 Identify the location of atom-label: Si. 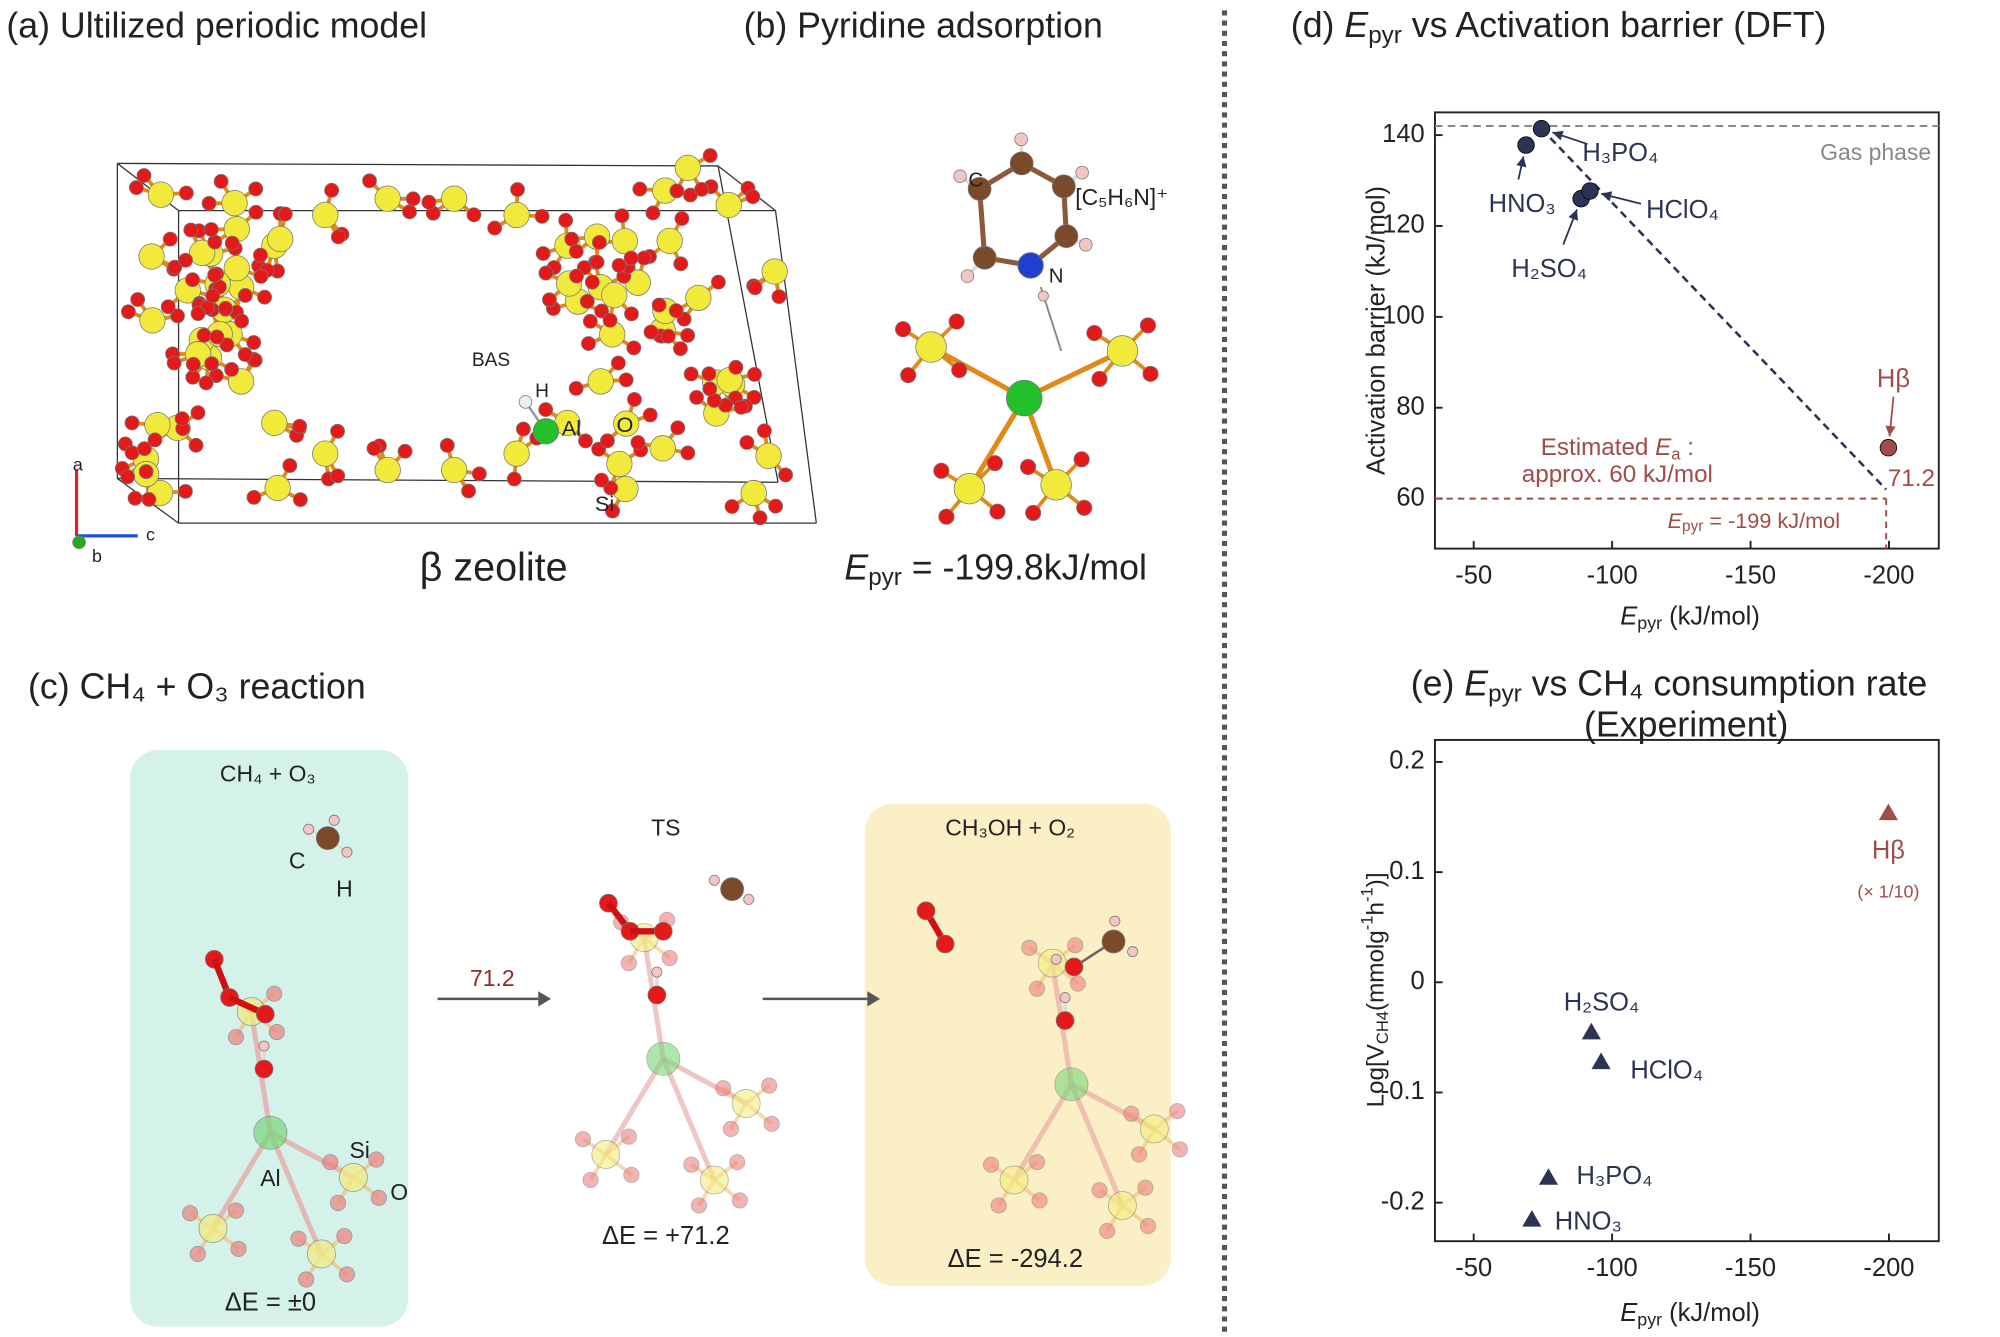
(604, 503).